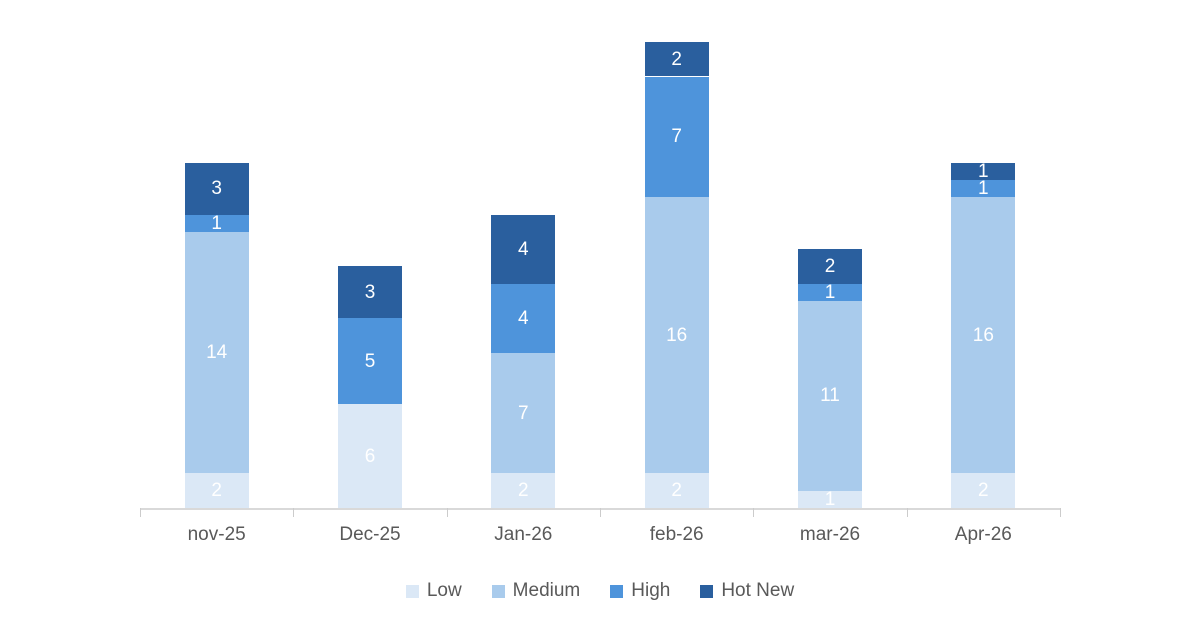 Image resolution: width=1200 pixels, height=630 pixels. I want to click on bar-segment-Dec-25-low: 6, so click(370, 456).